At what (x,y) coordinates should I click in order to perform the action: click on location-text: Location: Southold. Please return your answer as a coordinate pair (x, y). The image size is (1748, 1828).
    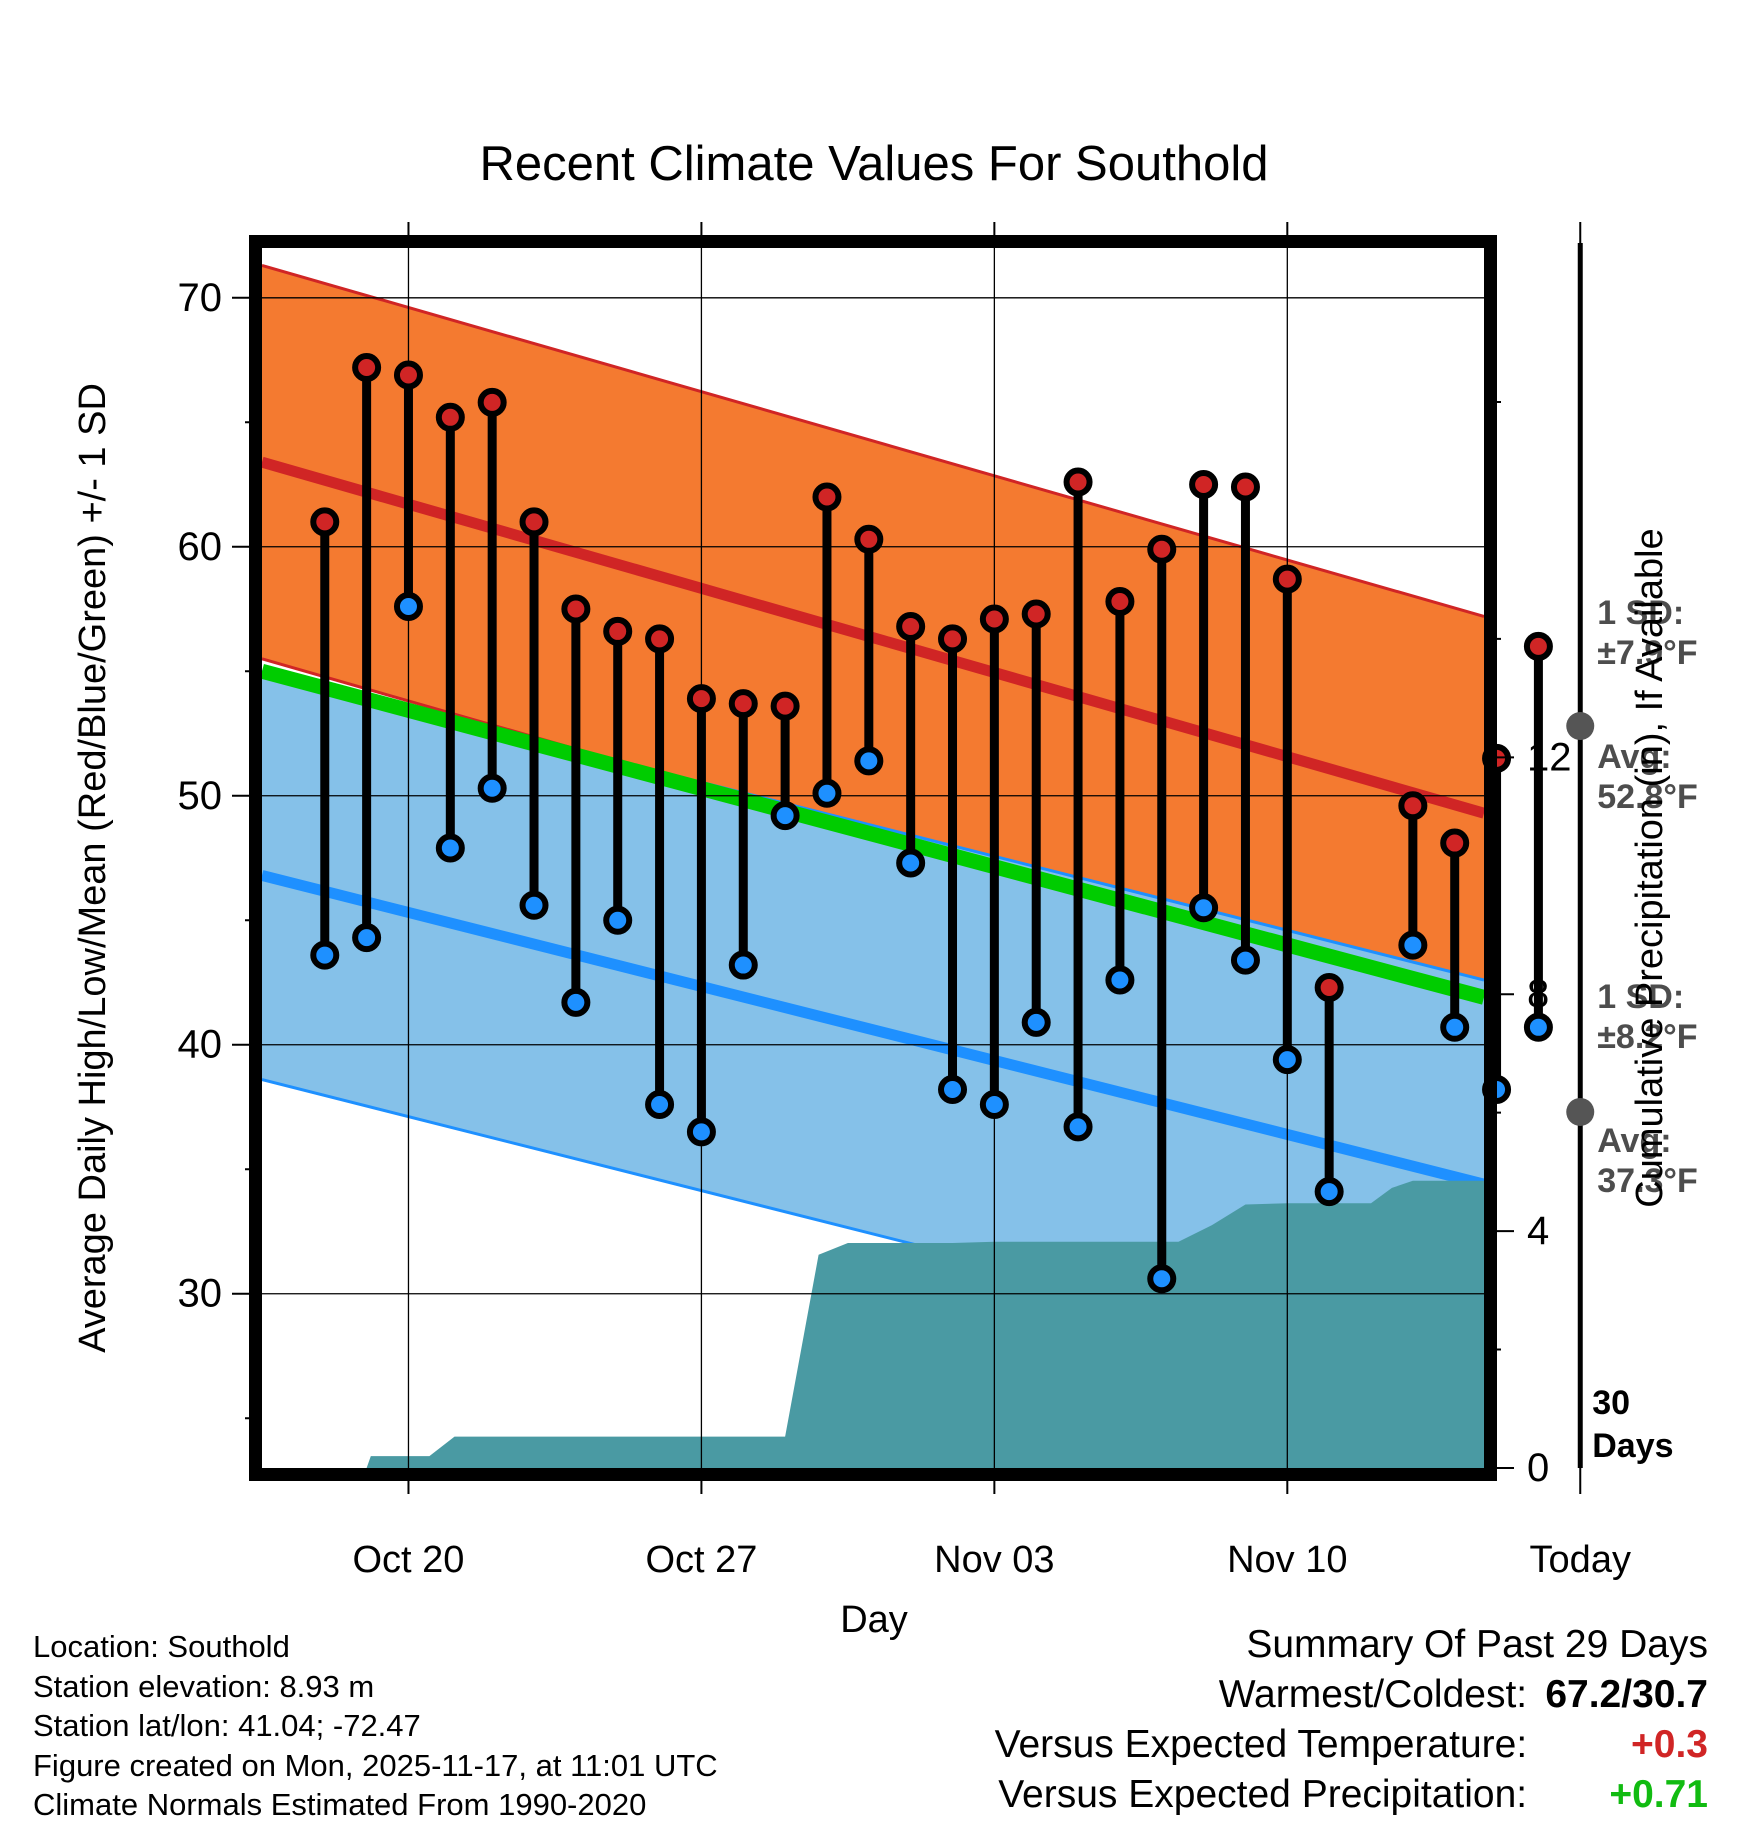
    Looking at the image, I should click on (161, 1646).